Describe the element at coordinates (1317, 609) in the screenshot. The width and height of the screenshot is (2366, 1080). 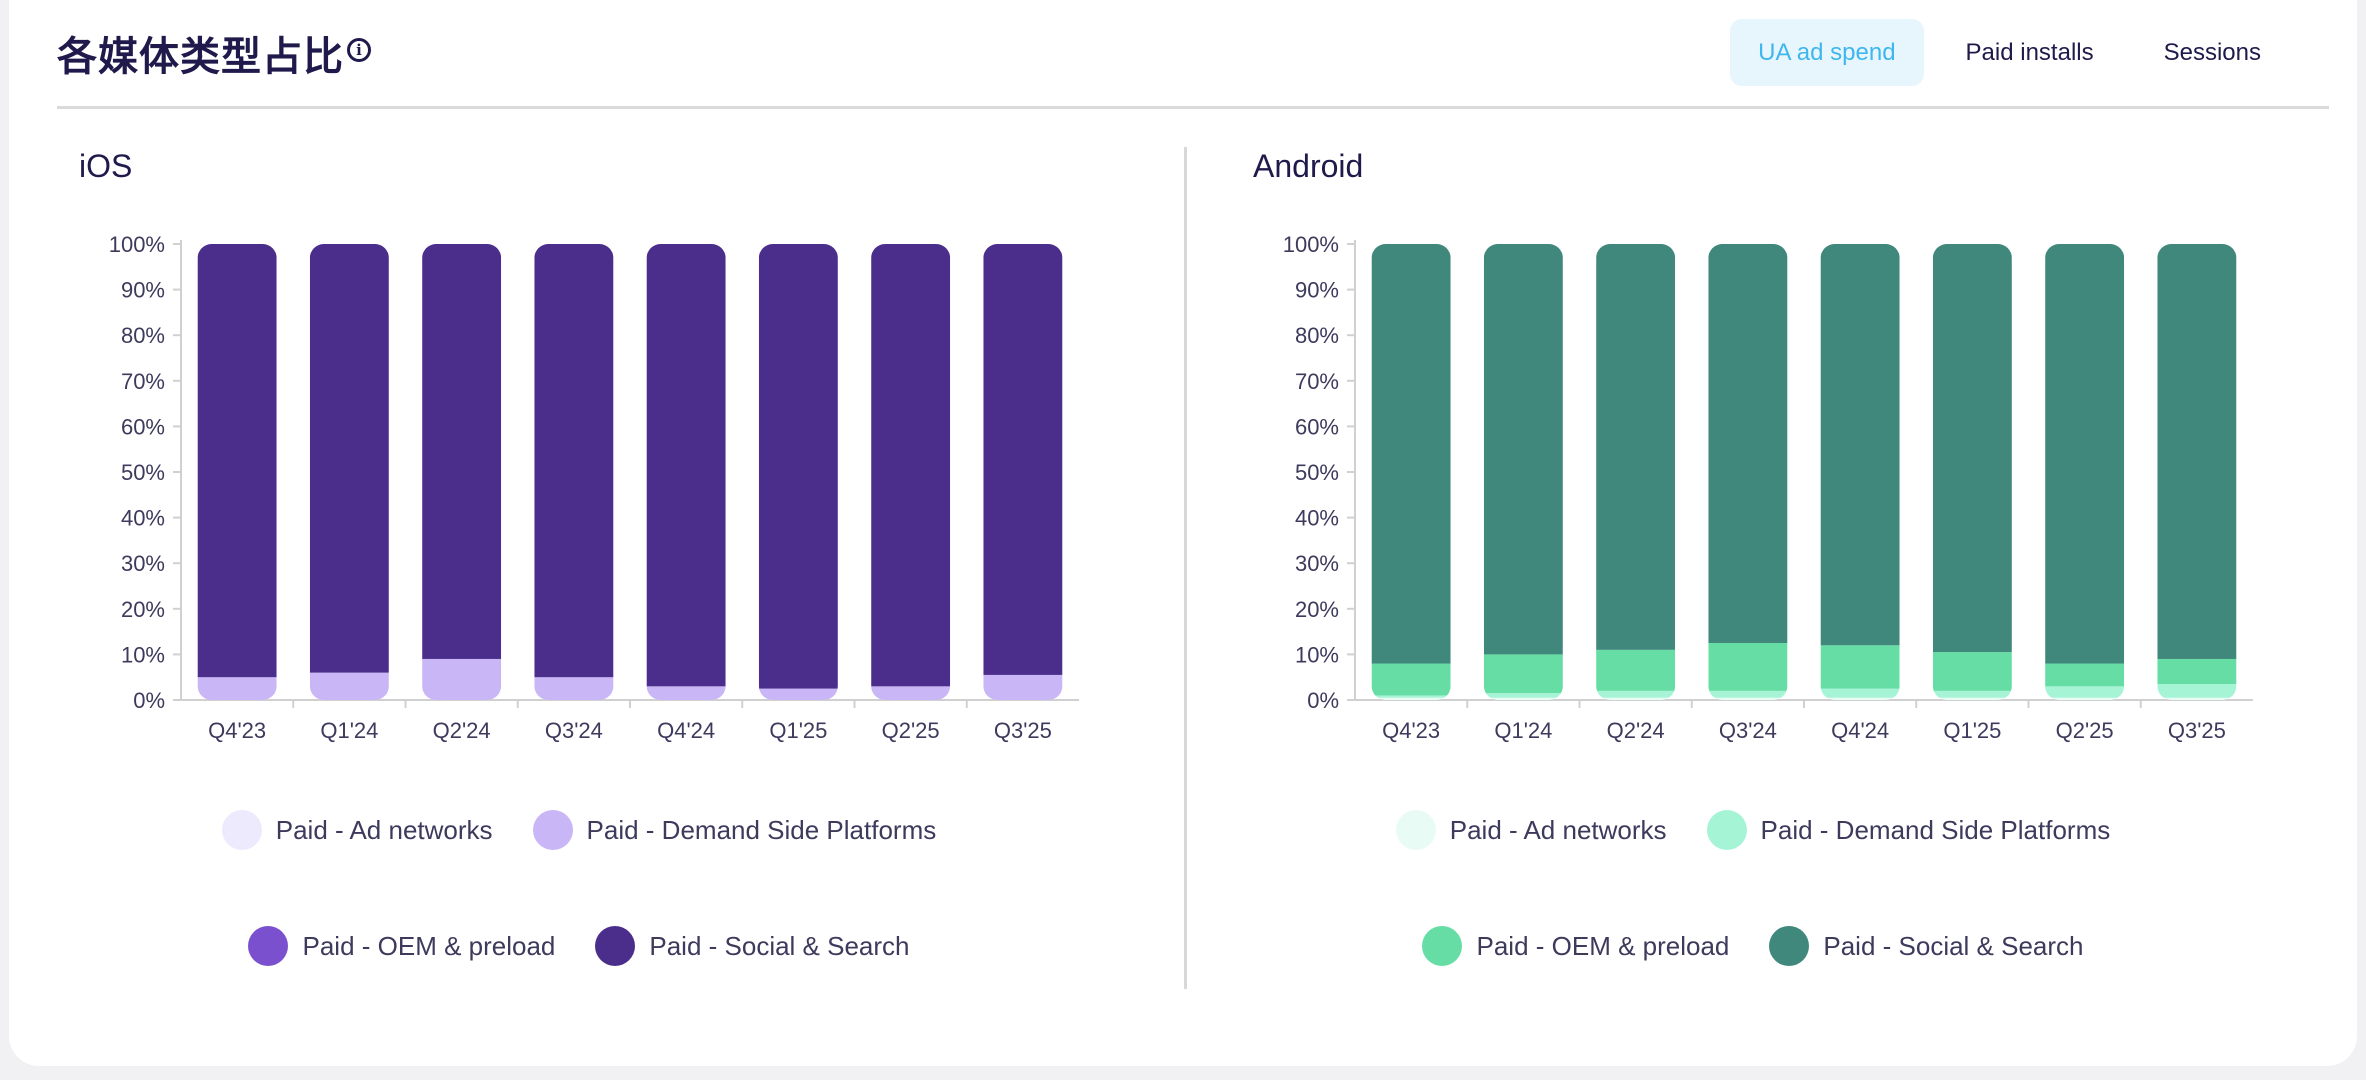
I see `android-y-tick-label: 20%` at that location.